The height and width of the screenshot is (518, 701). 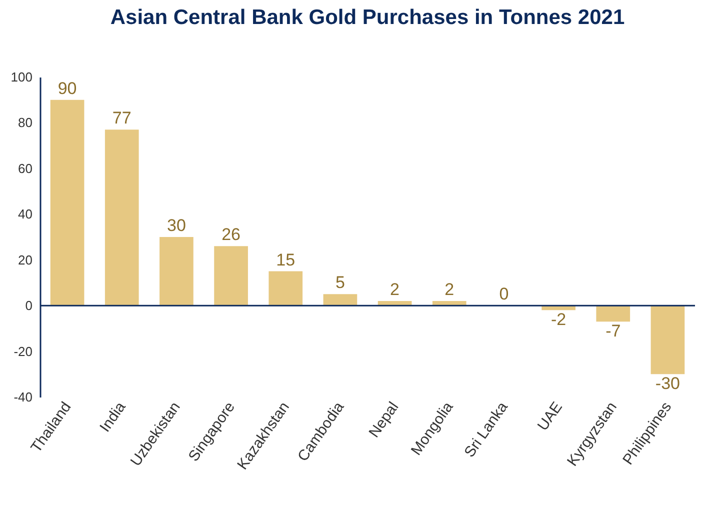 I want to click on y-tick-label: 80, so click(x=25, y=122).